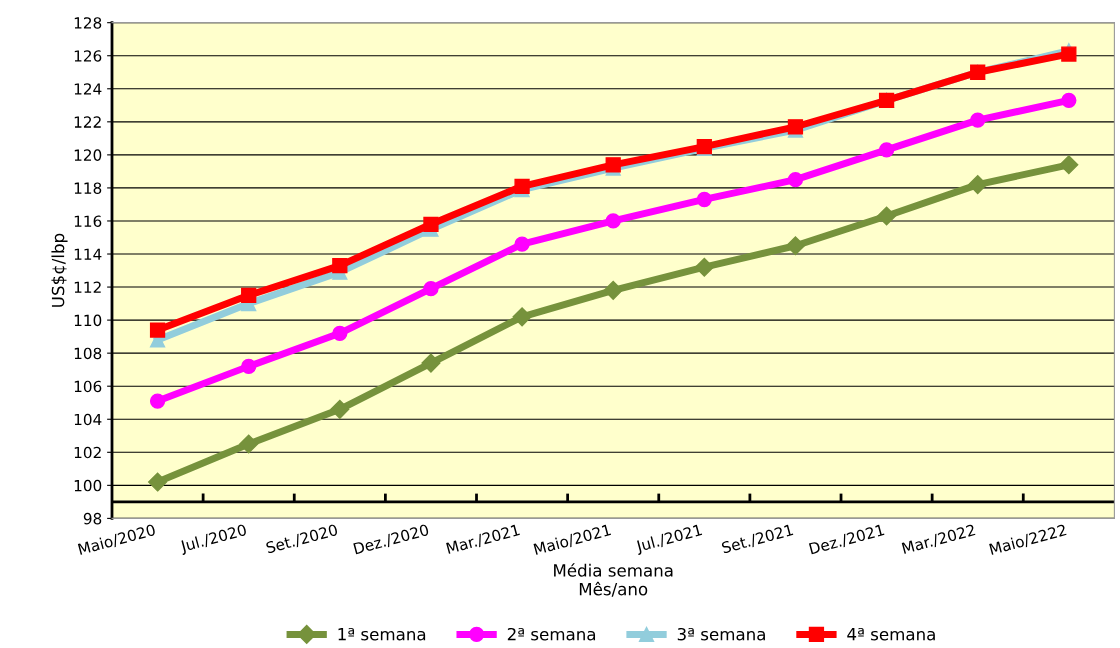  Describe the element at coordinates (88, 155) in the screenshot. I see `y-tick-label: 120` at that location.